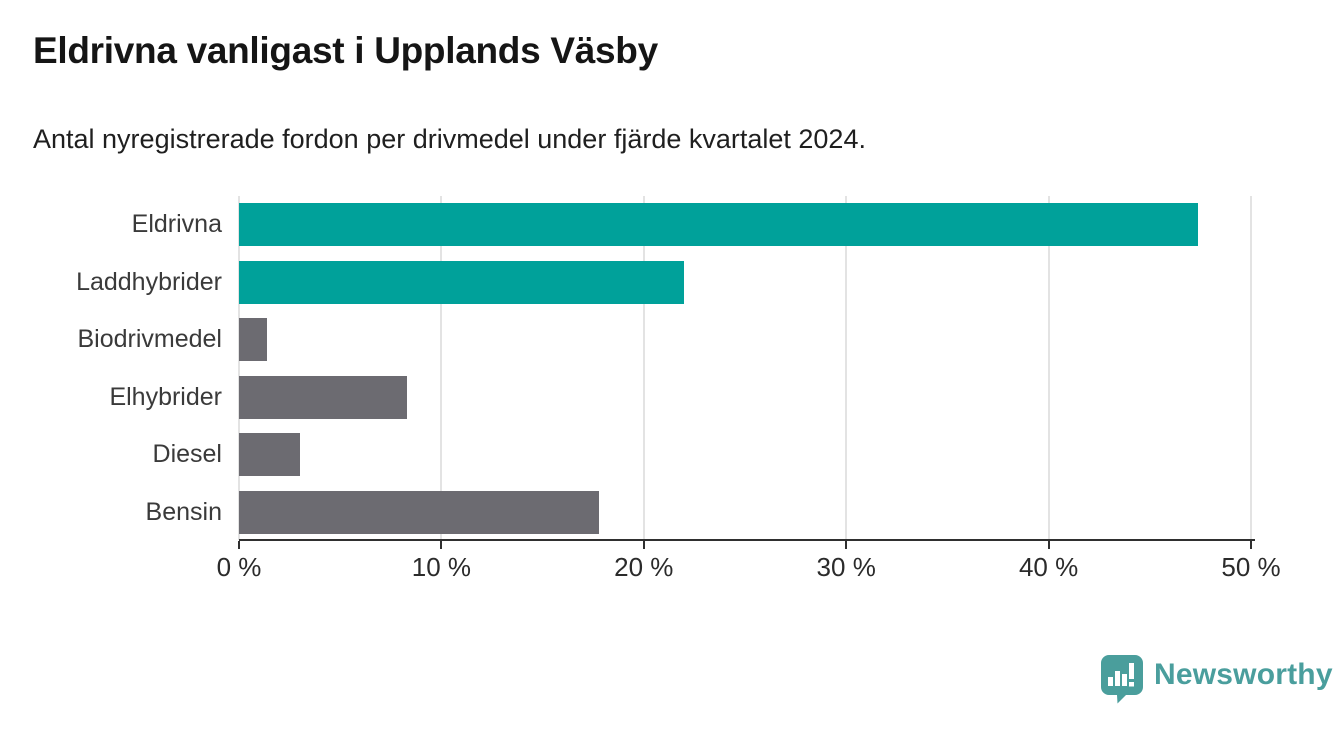 This screenshot has width=1340, height=733. What do you see at coordinates (441, 567) in the screenshot?
I see `x-tick-label-10: 10 %` at bounding box center [441, 567].